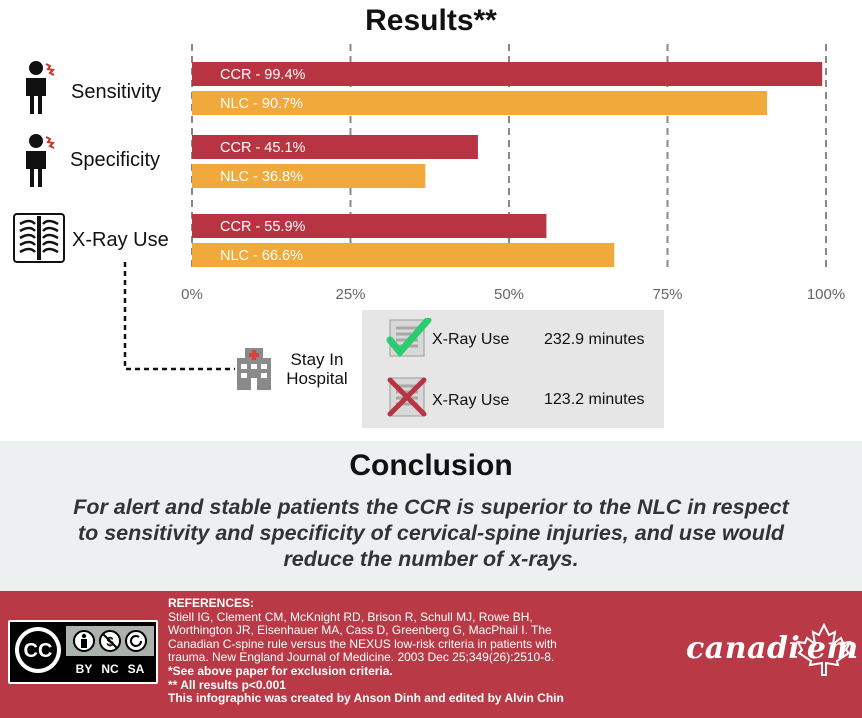 This screenshot has height=718, width=862. What do you see at coordinates (826, 294) in the screenshot?
I see `x-tick-label: 100%` at bounding box center [826, 294].